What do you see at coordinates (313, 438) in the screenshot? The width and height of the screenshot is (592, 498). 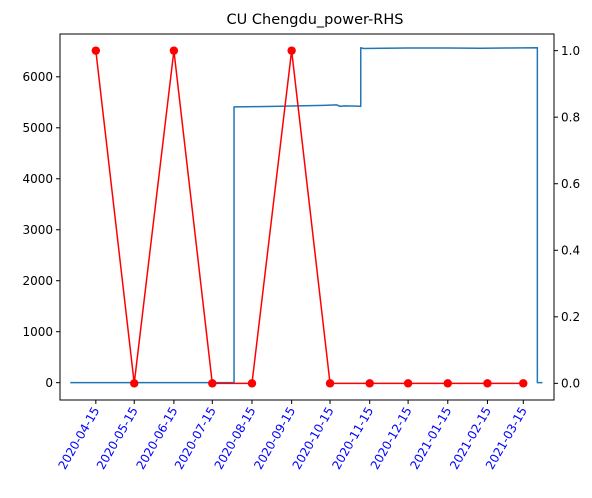 I see `x-tick-label: 2020-10-15` at bounding box center [313, 438].